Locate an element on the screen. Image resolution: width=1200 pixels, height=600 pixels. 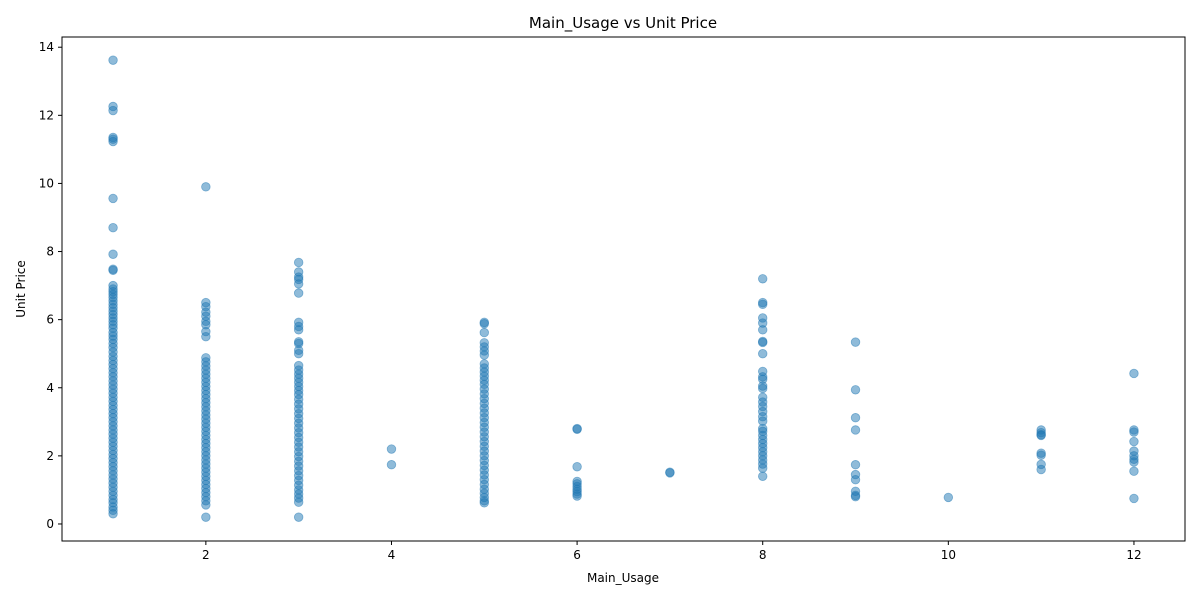
x-axis: 2 4 6 8 10 12 is located at coordinates (672, 551).